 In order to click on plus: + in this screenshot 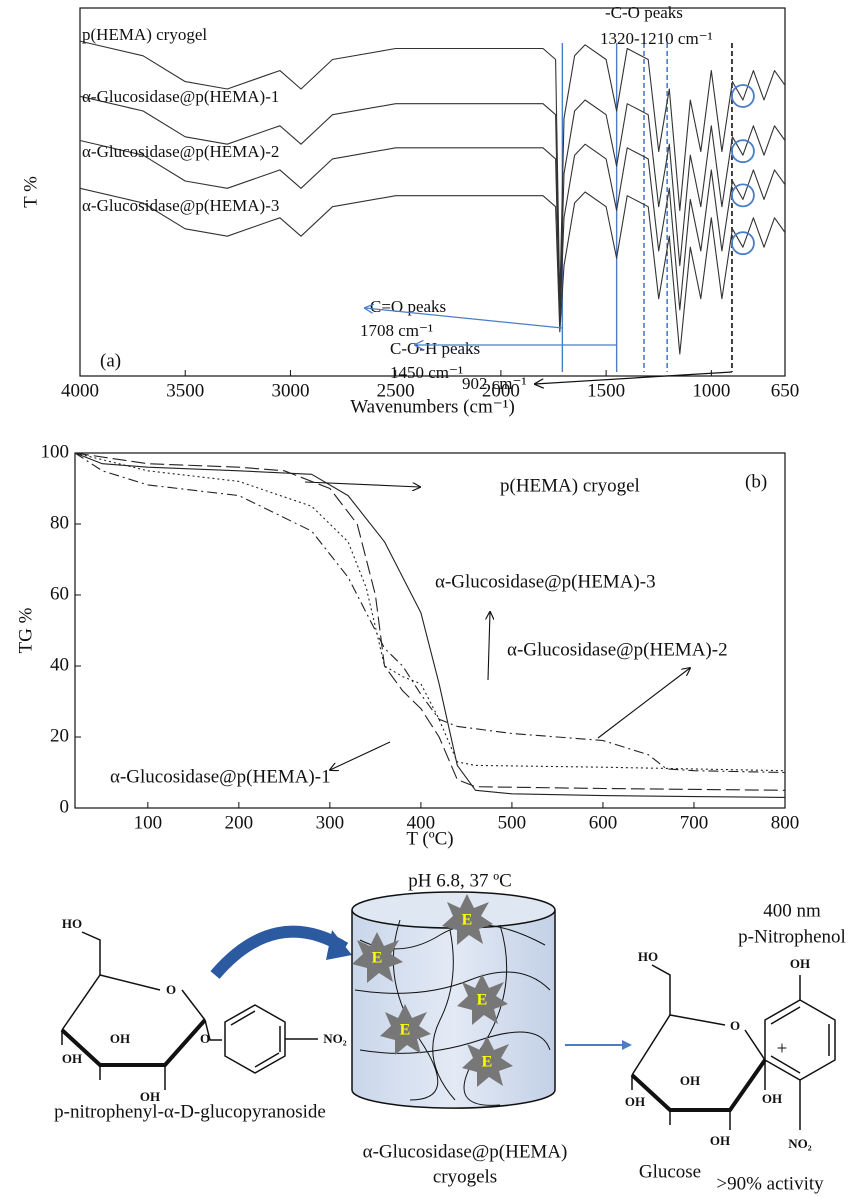, I will do `click(782, 1048)`.